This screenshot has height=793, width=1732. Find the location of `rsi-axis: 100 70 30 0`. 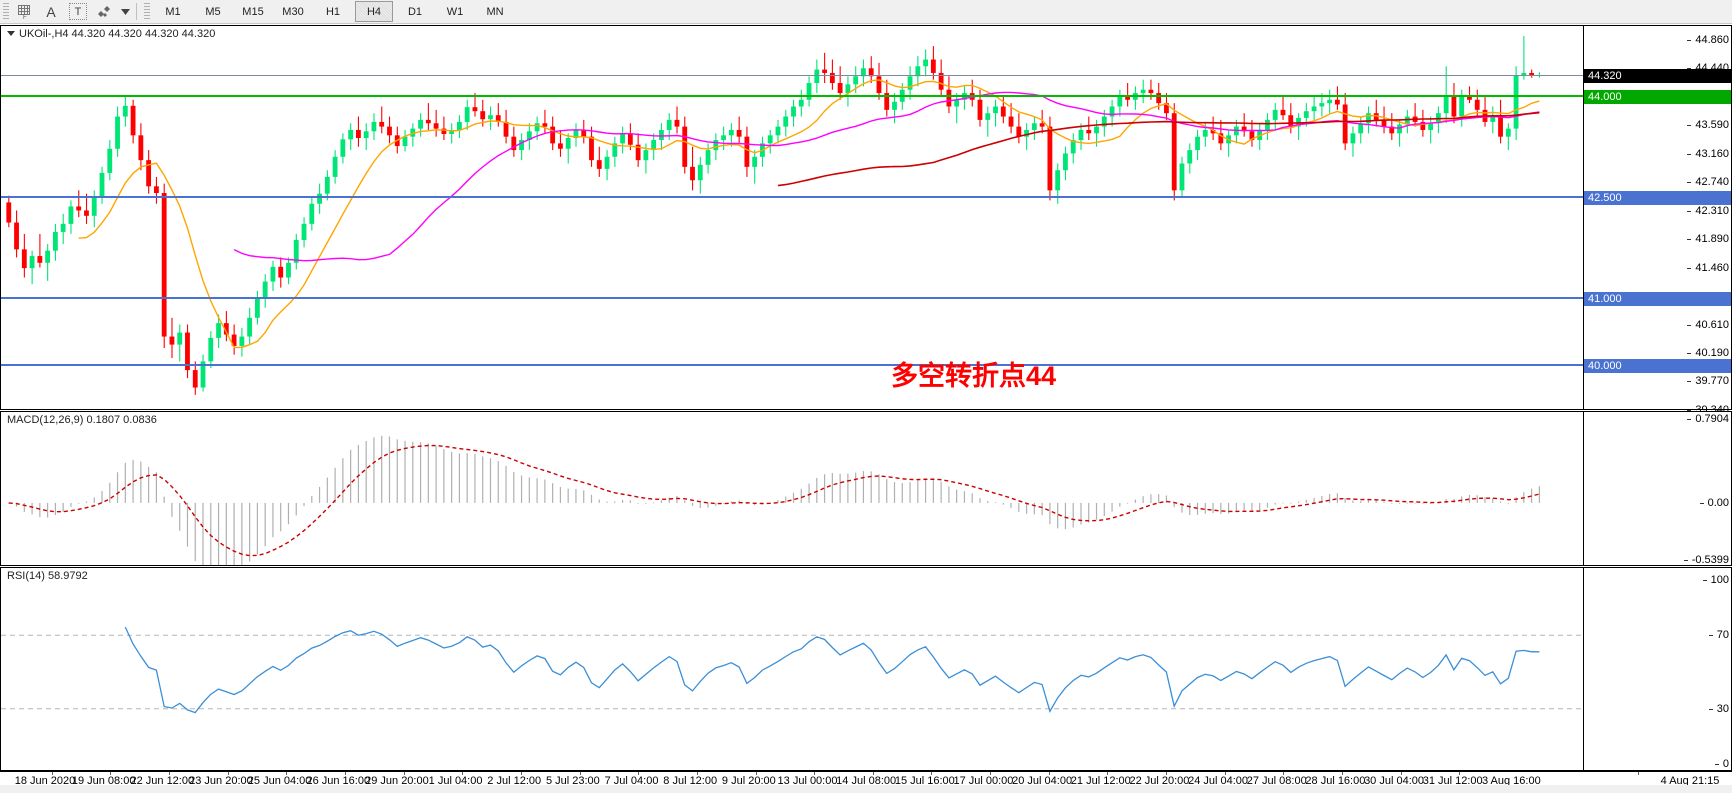

rsi-axis: 100 70 30 0 is located at coordinates (1657, 669).